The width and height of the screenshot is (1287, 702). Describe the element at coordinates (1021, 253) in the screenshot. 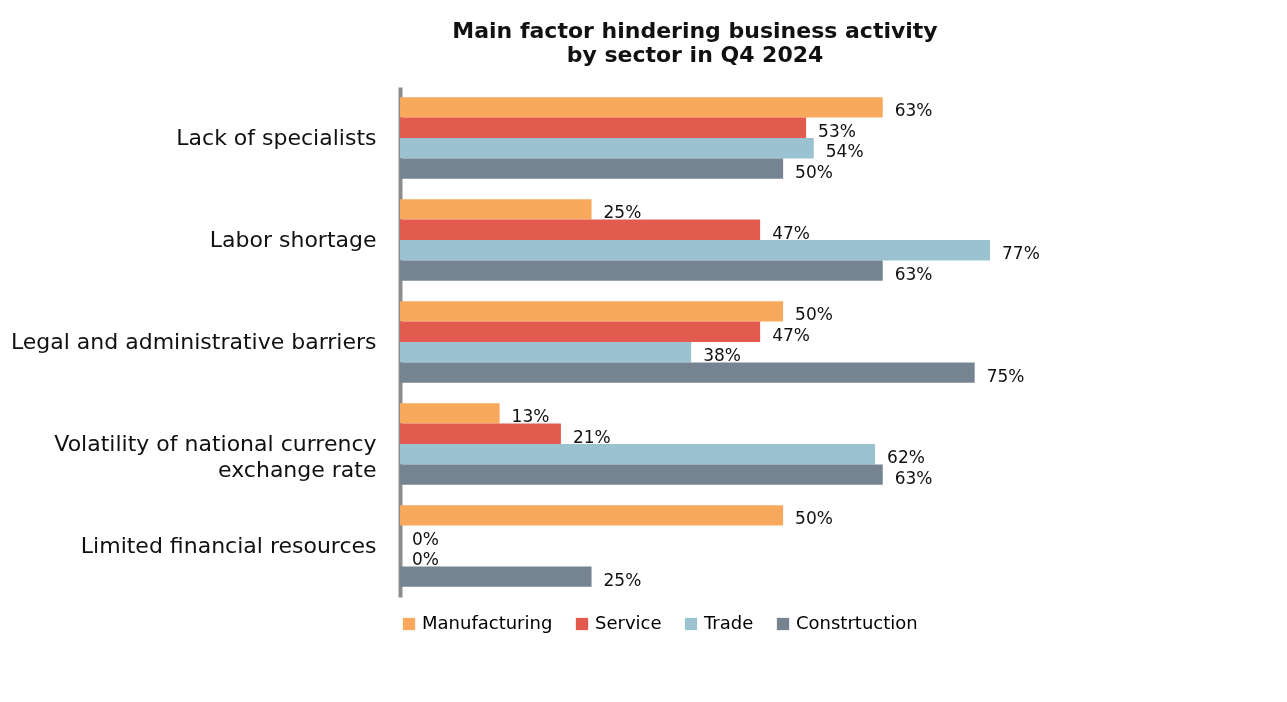

I see `data-label: 77%` at that location.